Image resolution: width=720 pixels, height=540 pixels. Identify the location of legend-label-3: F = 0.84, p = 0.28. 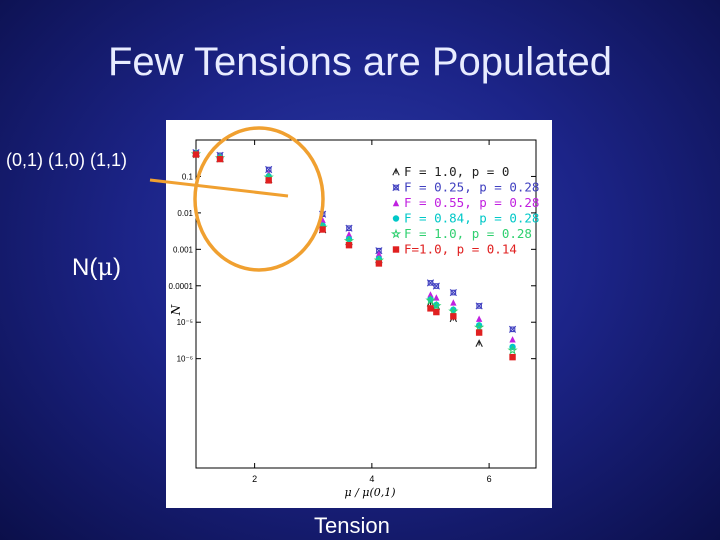
(471, 218).